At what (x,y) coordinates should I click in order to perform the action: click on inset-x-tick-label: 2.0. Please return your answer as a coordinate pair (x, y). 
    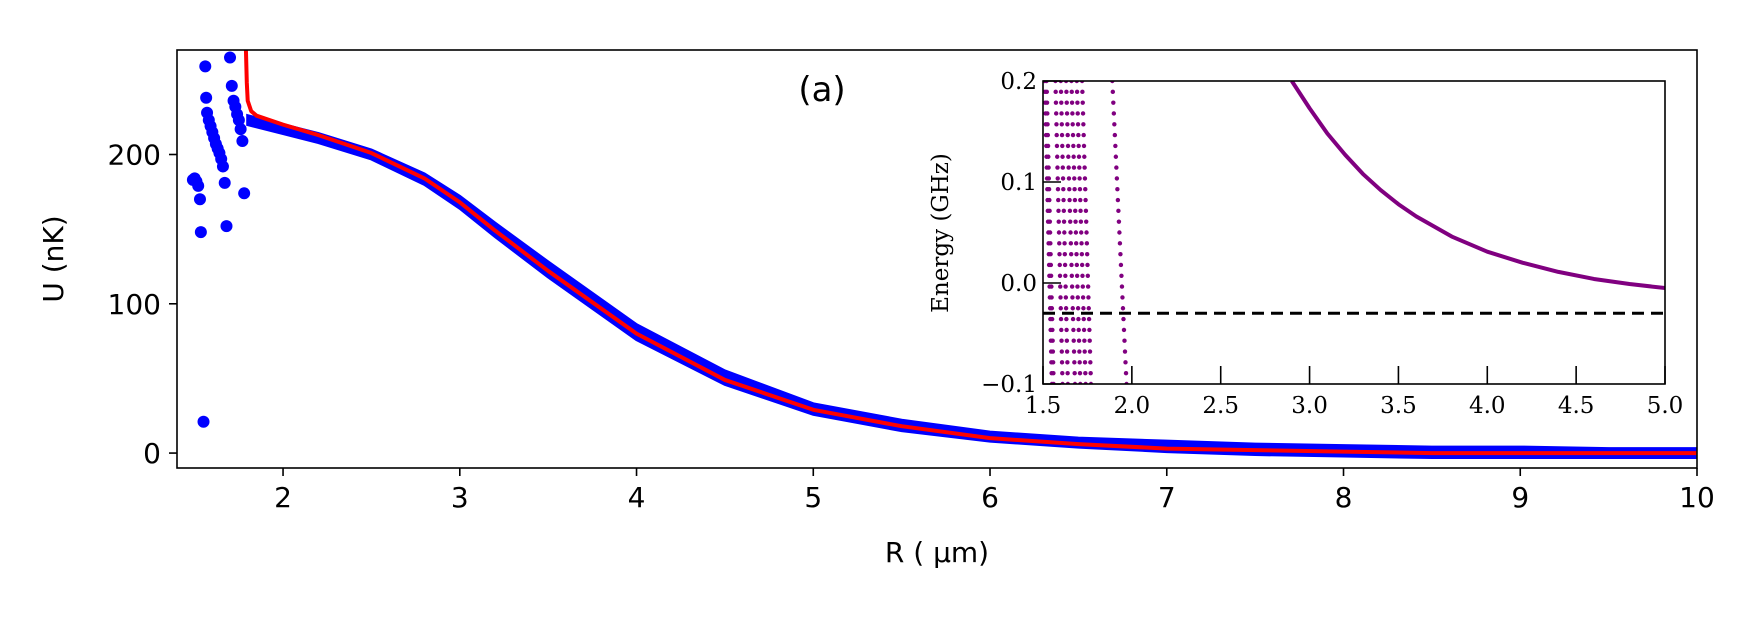
    Looking at the image, I should click on (1132, 406).